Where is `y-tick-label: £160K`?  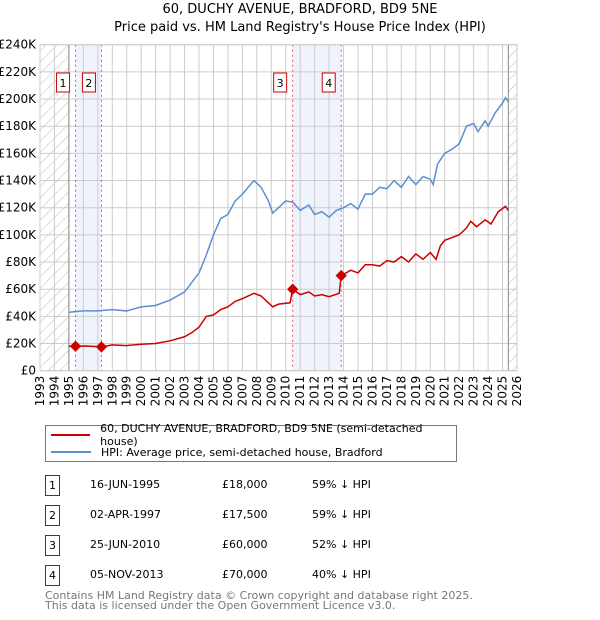
y-tick-label: £160K is located at coordinates (18, 153).